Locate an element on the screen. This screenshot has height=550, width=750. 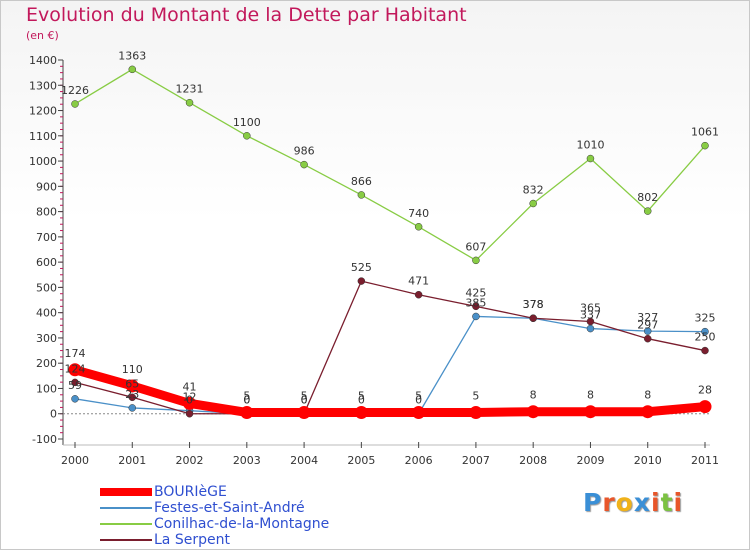
data-label: 325 is located at coordinates (705, 318).